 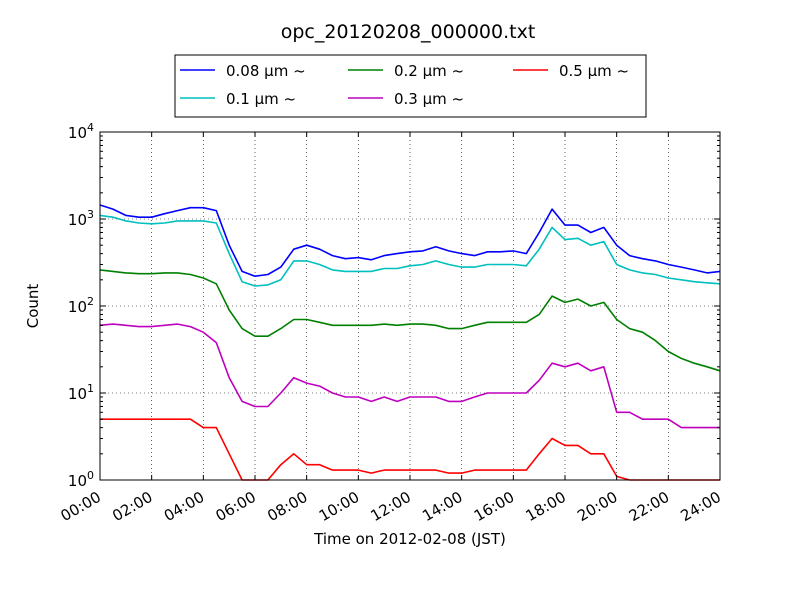 I want to click on y-tick-label: 10⁴, so click(x=81, y=131).